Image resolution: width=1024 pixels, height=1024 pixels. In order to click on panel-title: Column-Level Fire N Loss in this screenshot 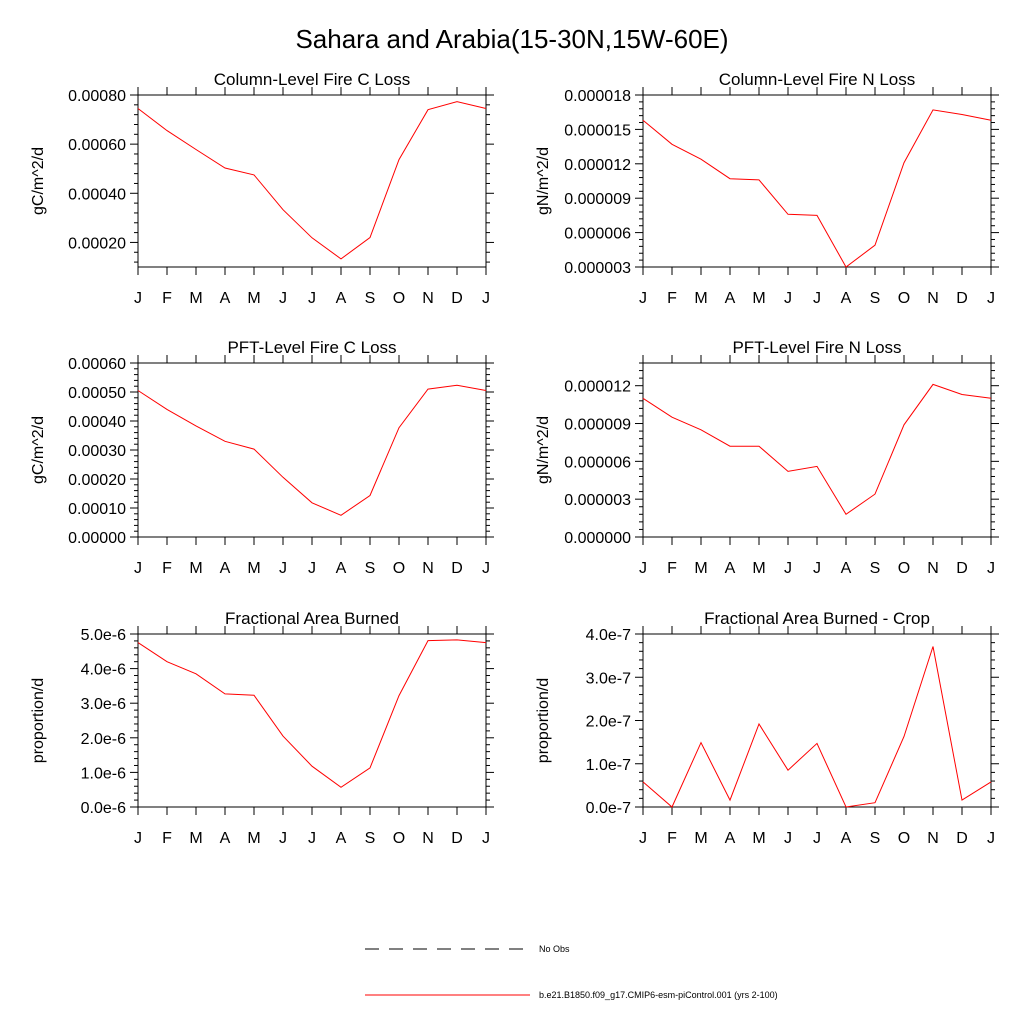, I will do `click(817, 79)`.